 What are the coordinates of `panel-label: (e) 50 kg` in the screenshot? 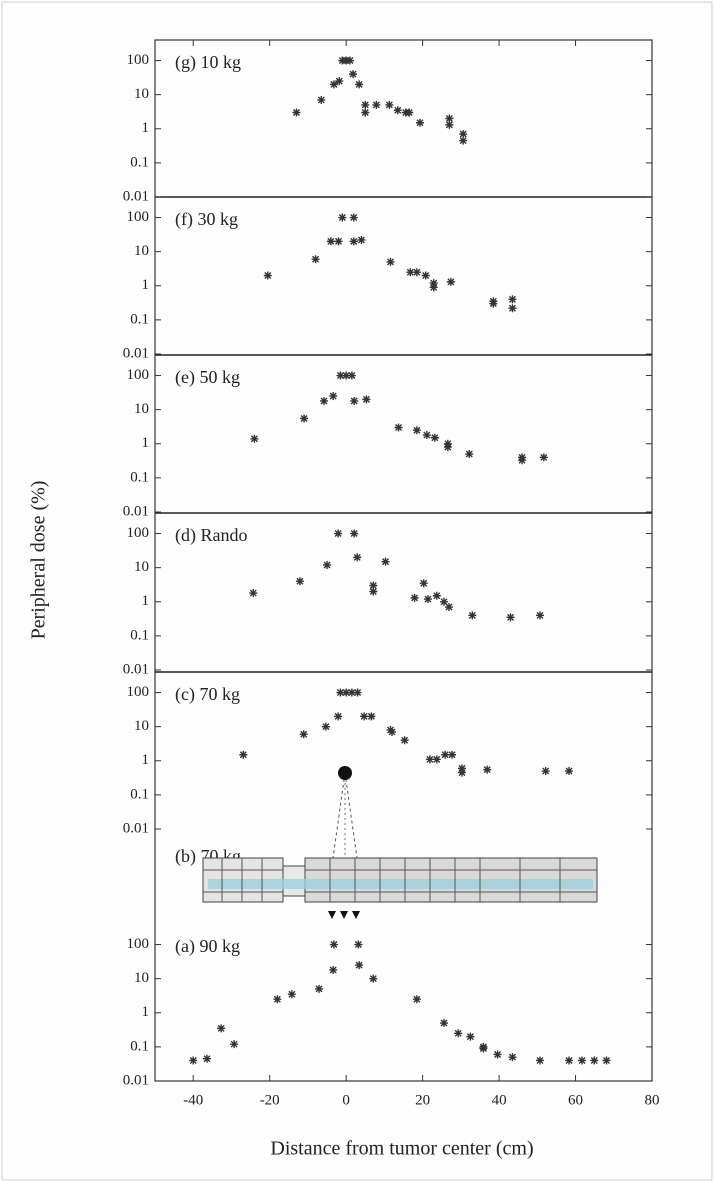 It's located at (207, 377).